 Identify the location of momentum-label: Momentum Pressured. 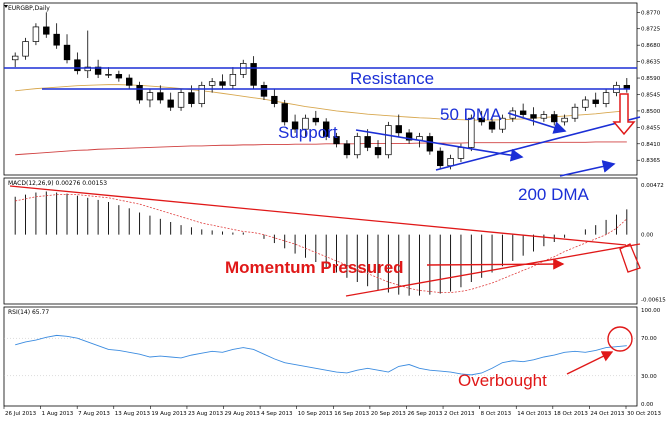
(314, 267).